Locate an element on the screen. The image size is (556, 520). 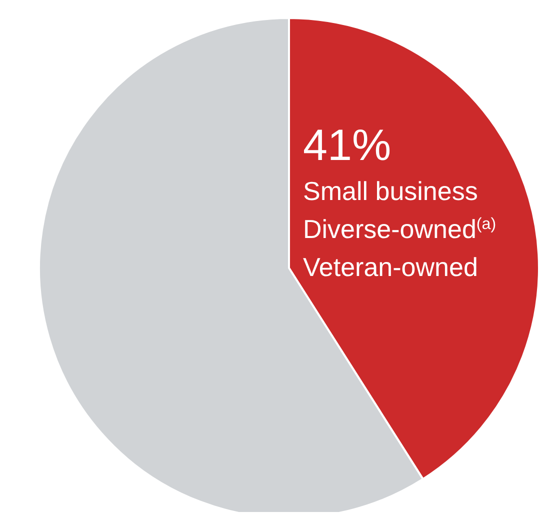
data-label: 41% is located at coordinates (347, 145).